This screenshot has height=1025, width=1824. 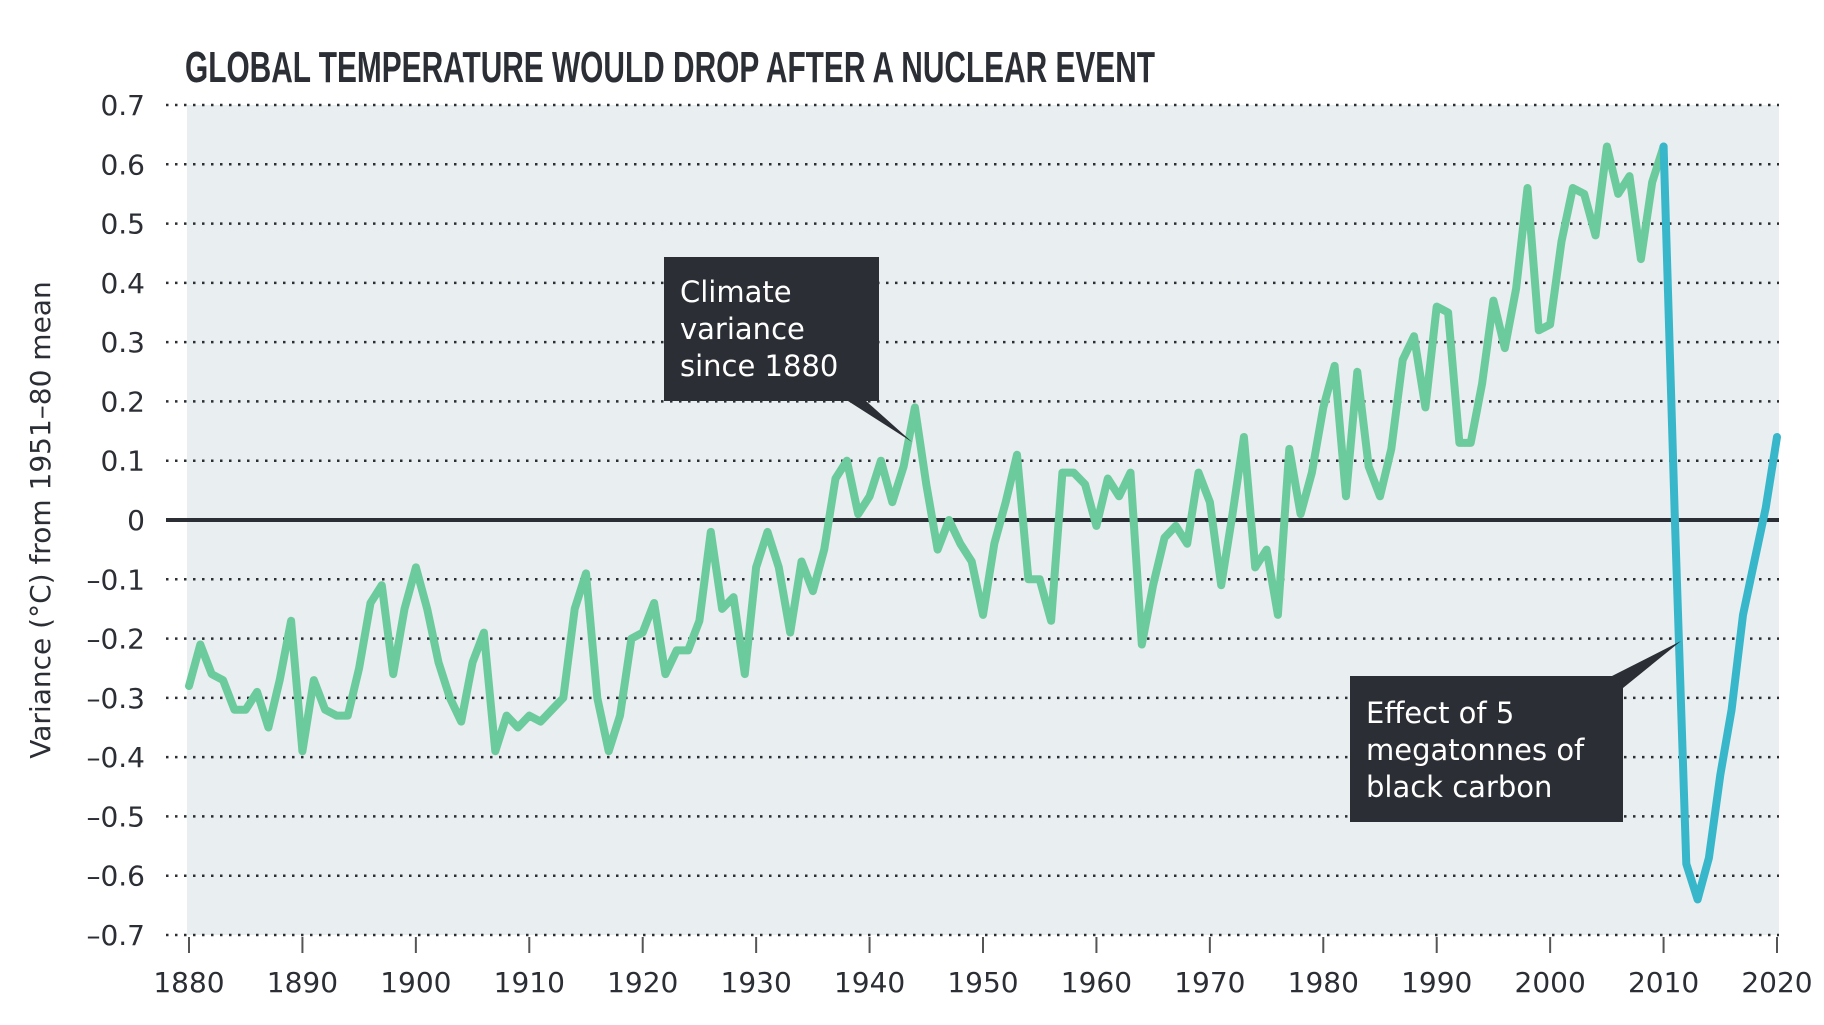 What do you see at coordinates (756, 982) in the screenshot?
I see `x-tick-label: 1930` at bounding box center [756, 982].